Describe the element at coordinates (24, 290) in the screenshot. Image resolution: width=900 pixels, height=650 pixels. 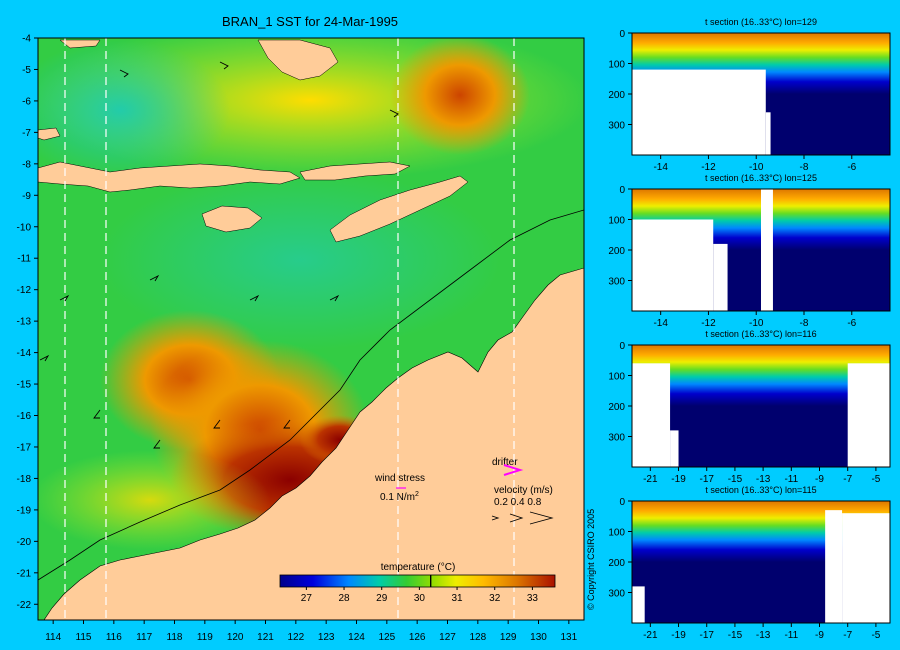
I see `lat-tick-label: -12` at that location.